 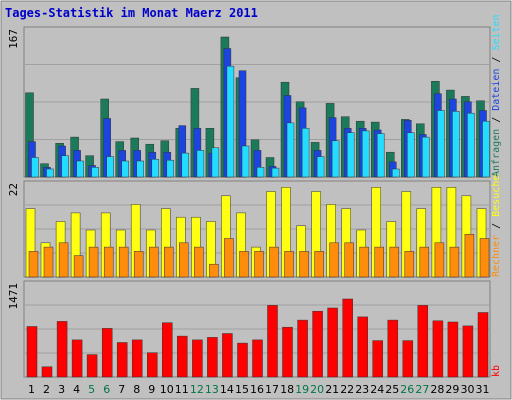 What do you see at coordinates (422, 389) in the screenshot?
I see `x-tick-27: 27` at bounding box center [422, 389].